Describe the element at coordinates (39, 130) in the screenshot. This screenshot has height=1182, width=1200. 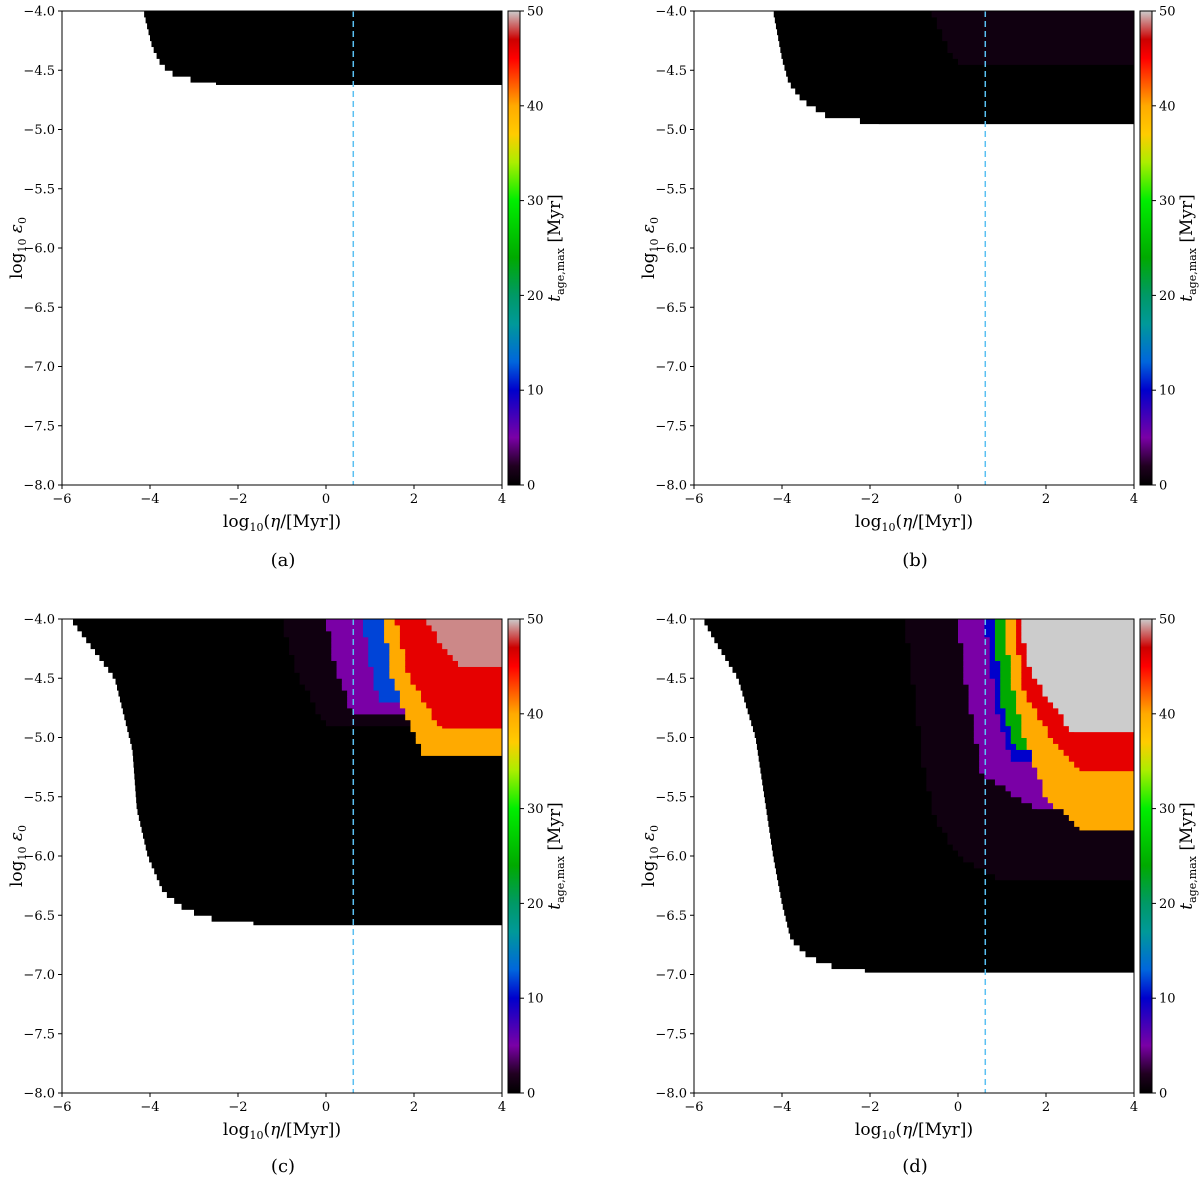
I see `y-tick-label: −5.0` at that location.